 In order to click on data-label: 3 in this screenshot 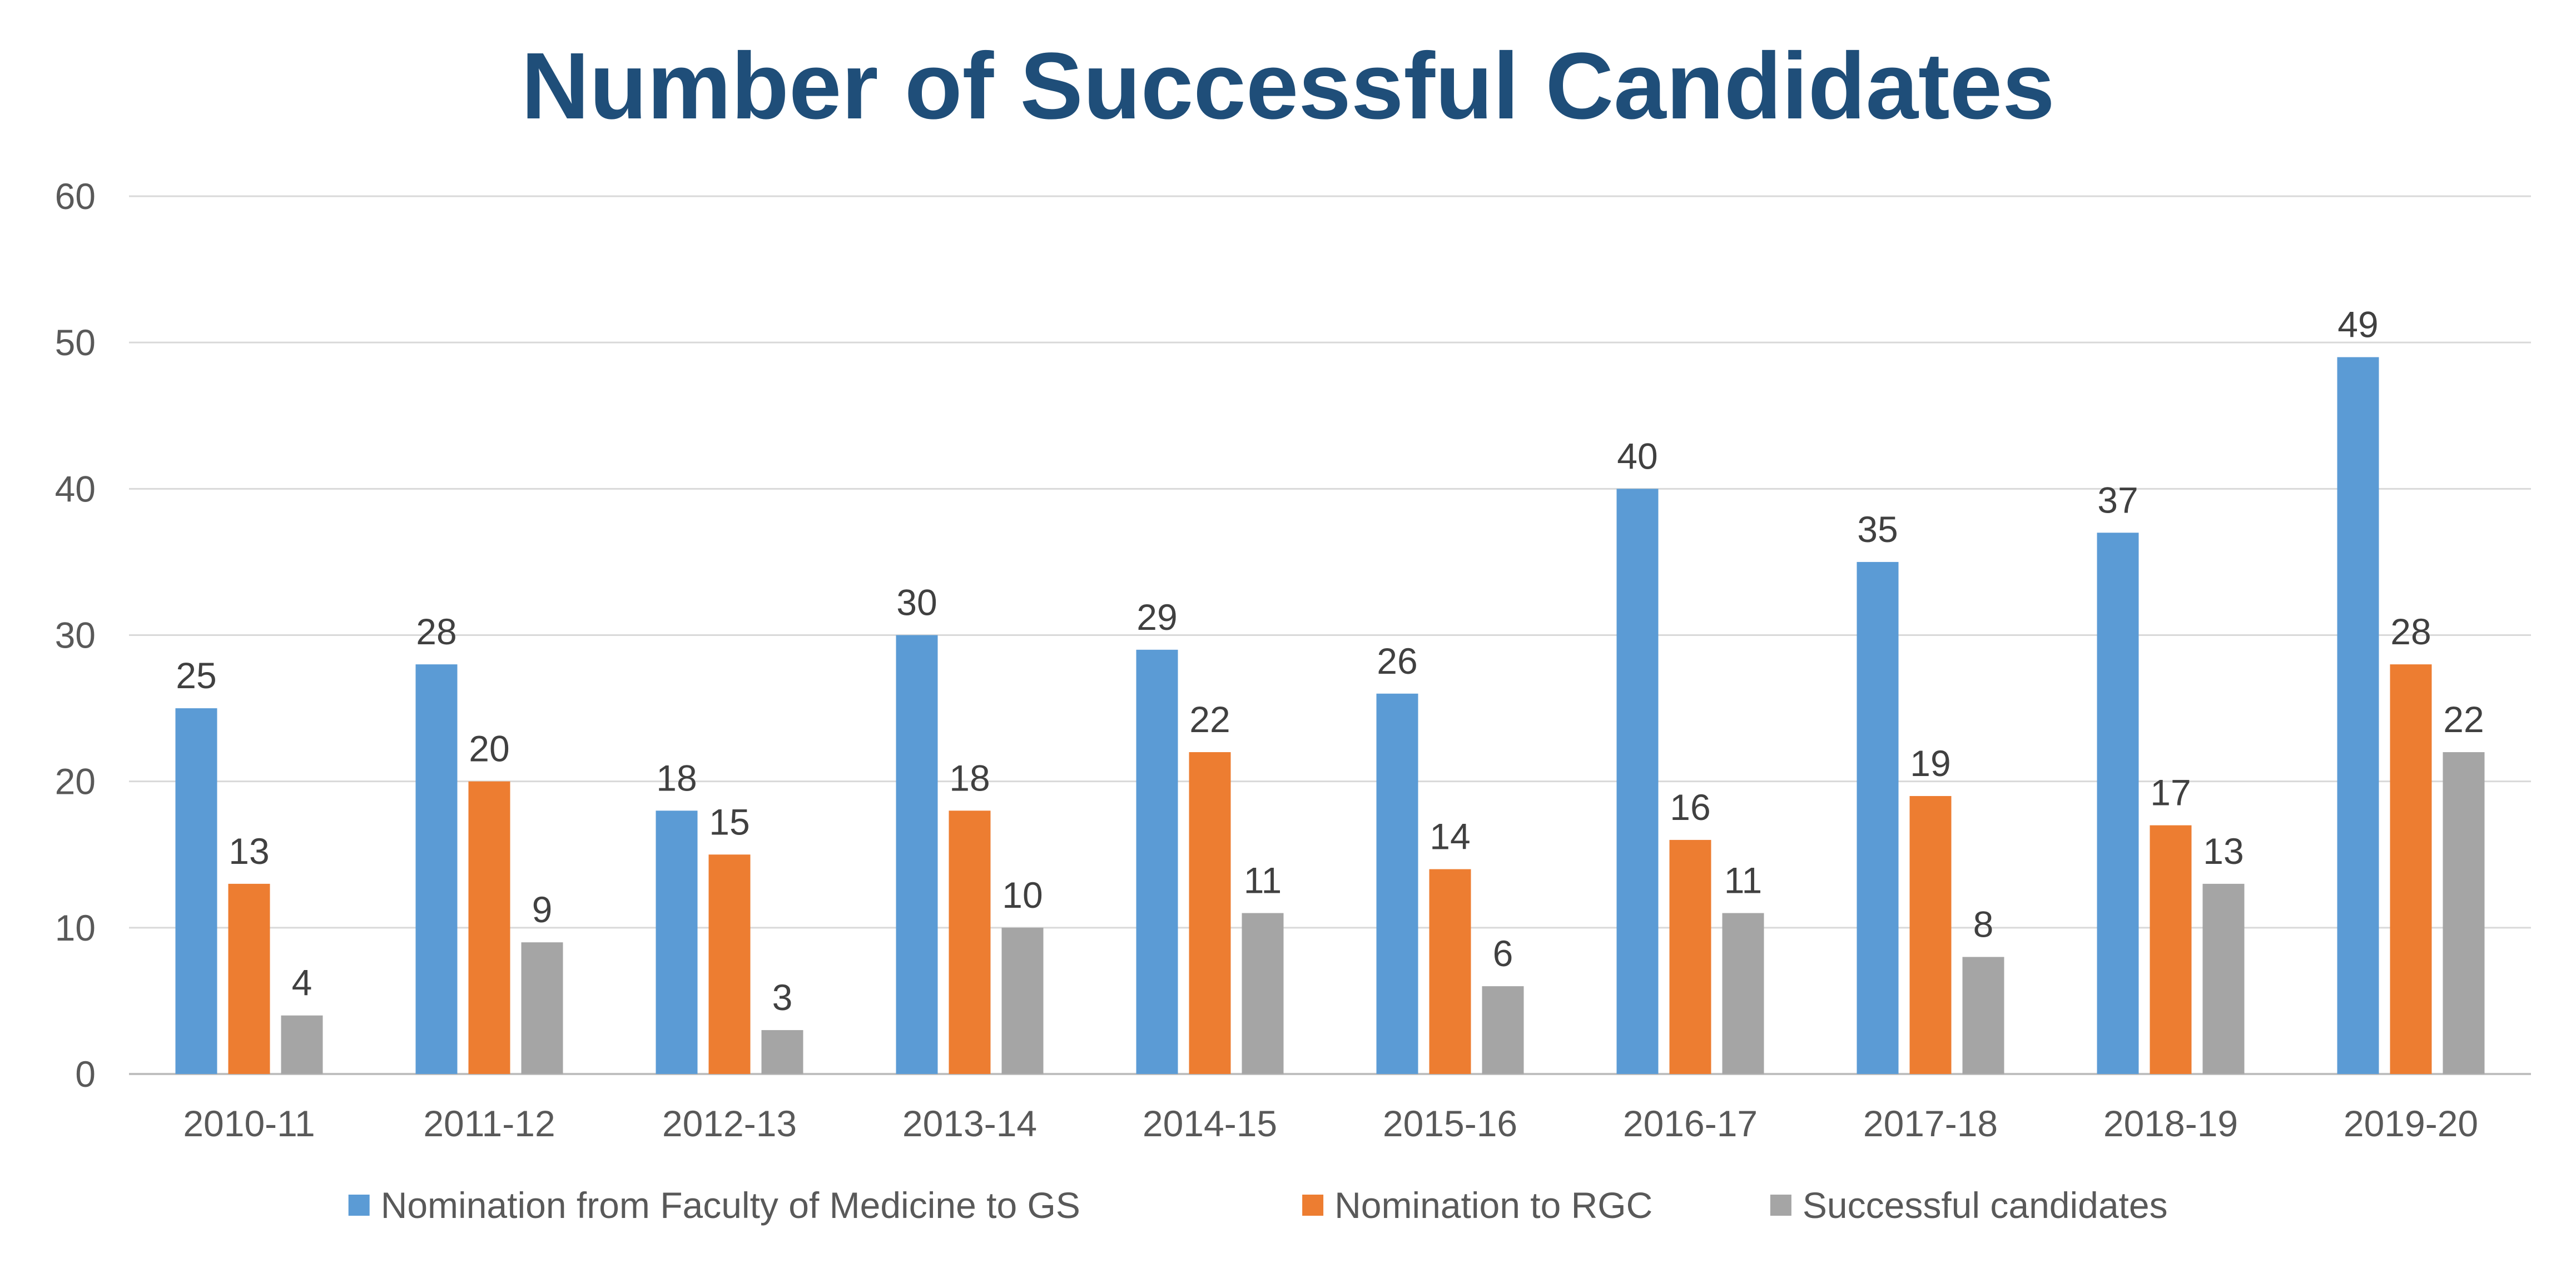, I will do `click(782, 998)`.